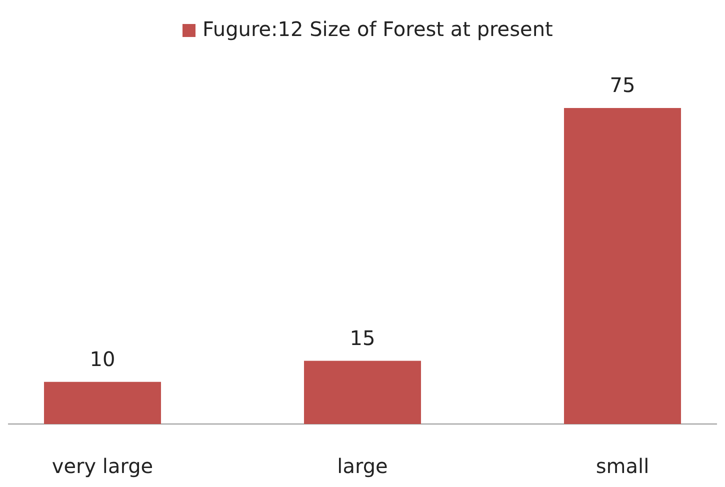 The width and height of the screenshot is (725, 487). What do you see at coordinates (362, 466) in the screenshot?
I see `x-tick-label: large` at bounding box center [362, 466].